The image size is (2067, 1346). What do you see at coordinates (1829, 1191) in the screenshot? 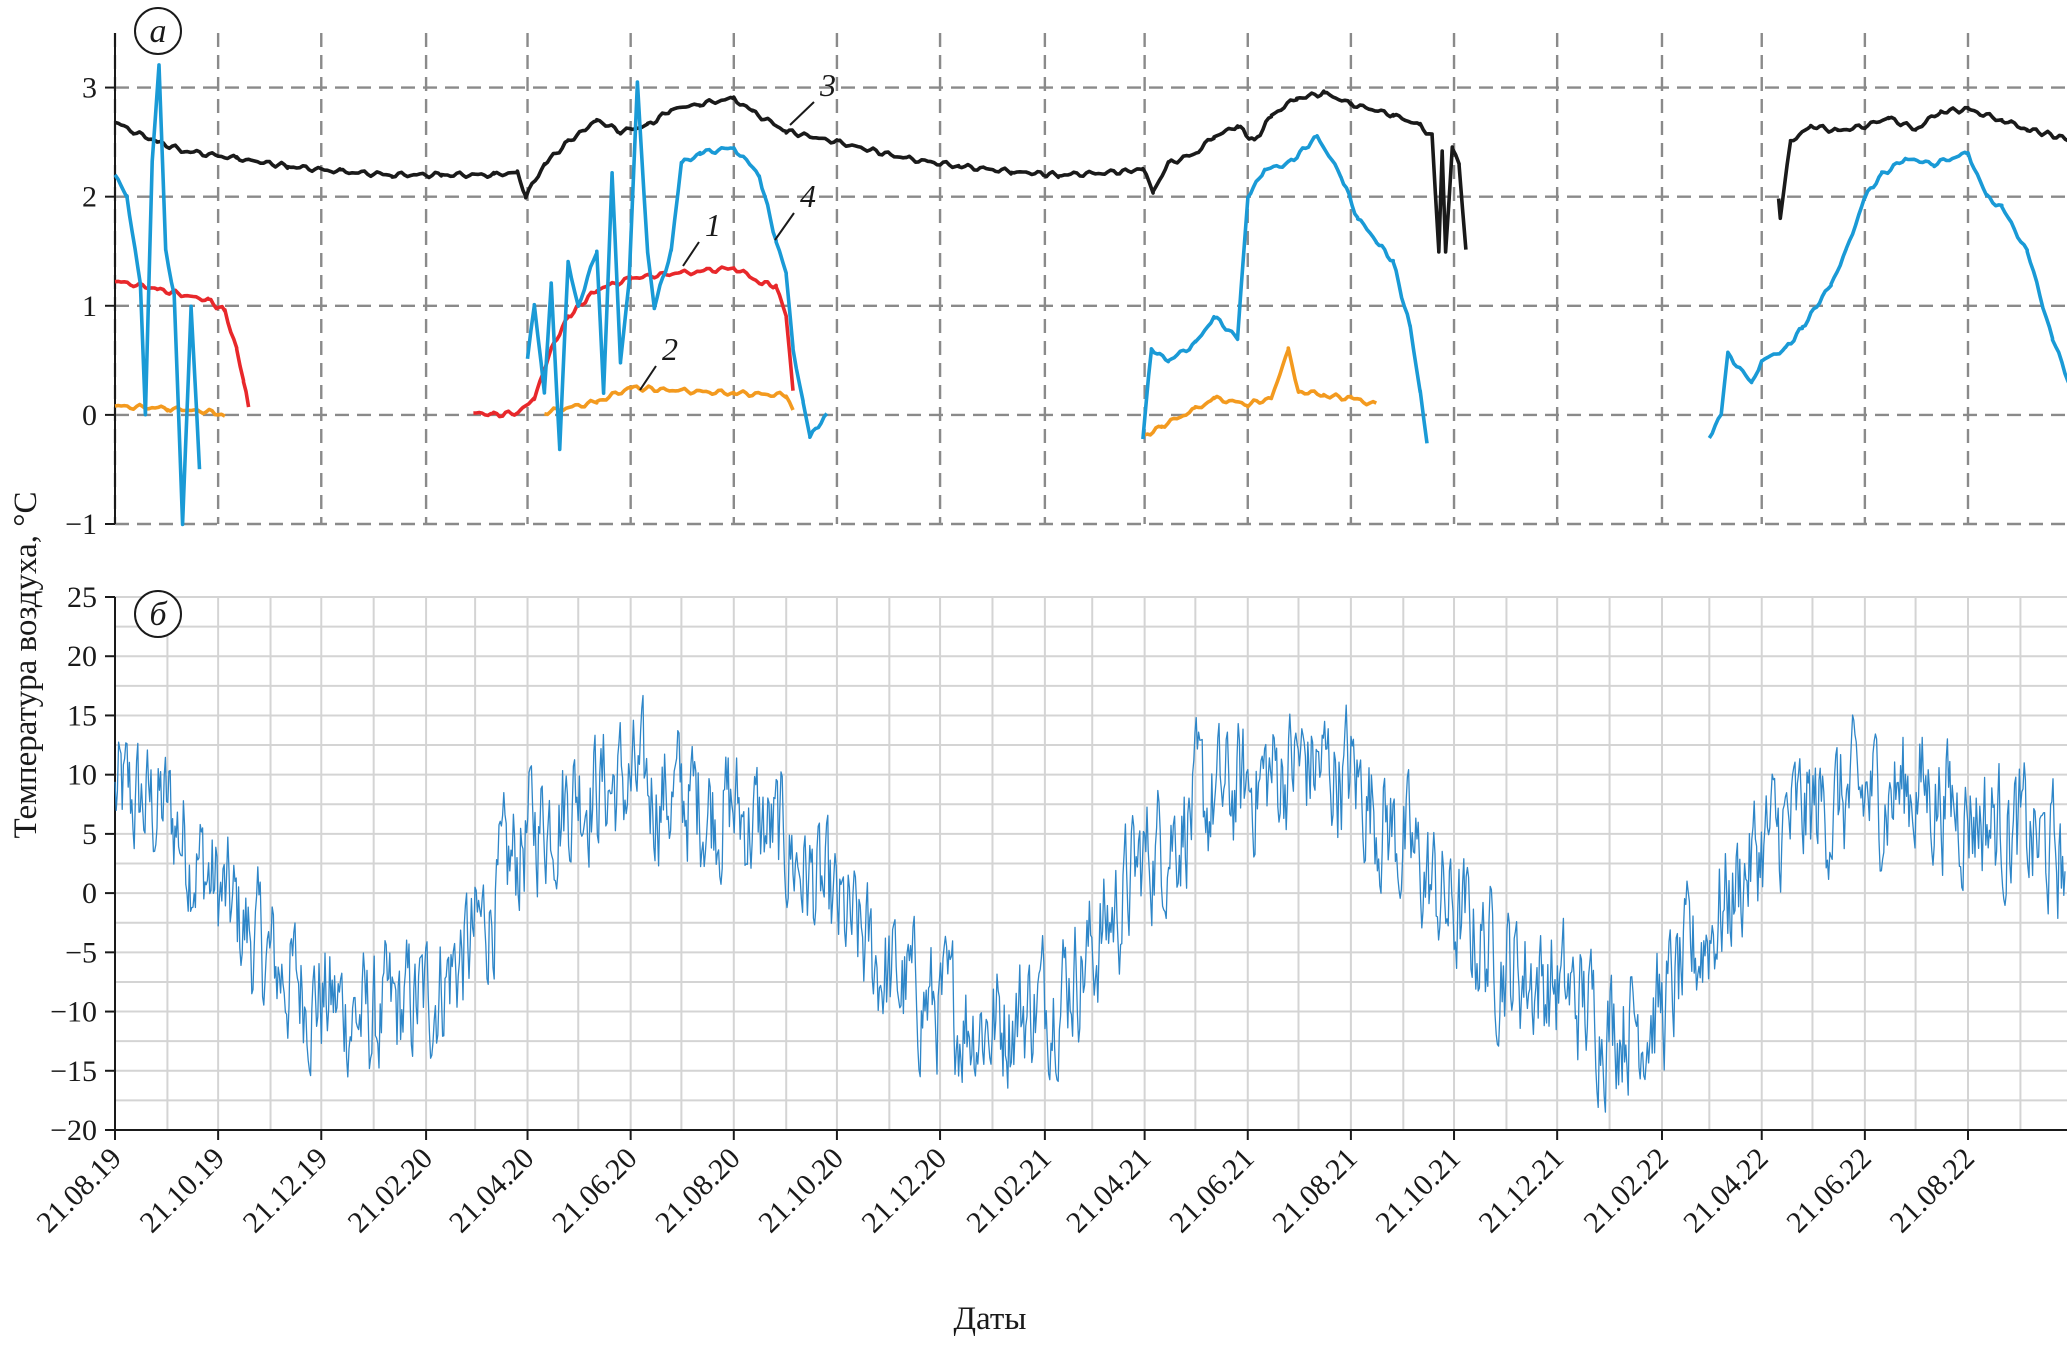
I see `x-tick-label: 21.06.22` at bounding box center [1829, 1191].